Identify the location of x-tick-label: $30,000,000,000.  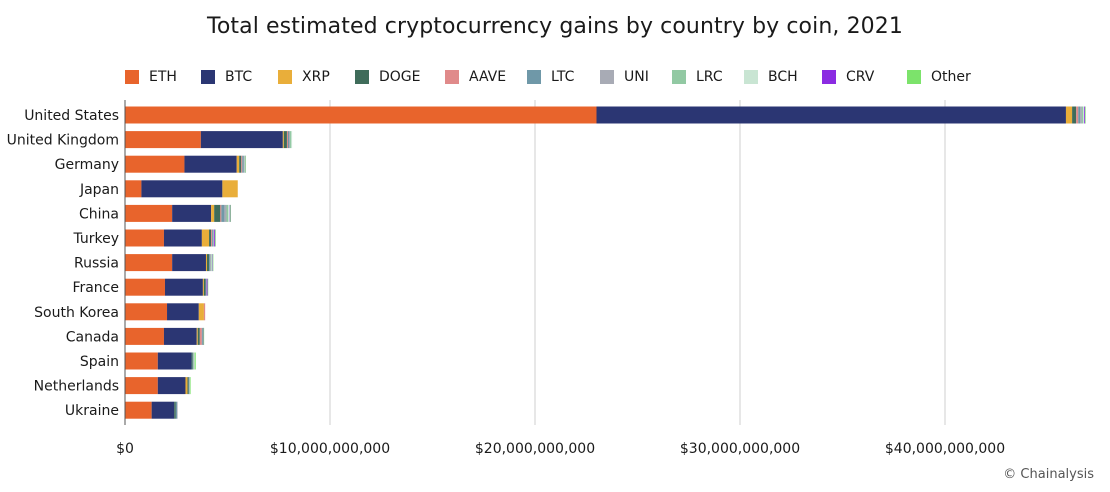
(740, 449).